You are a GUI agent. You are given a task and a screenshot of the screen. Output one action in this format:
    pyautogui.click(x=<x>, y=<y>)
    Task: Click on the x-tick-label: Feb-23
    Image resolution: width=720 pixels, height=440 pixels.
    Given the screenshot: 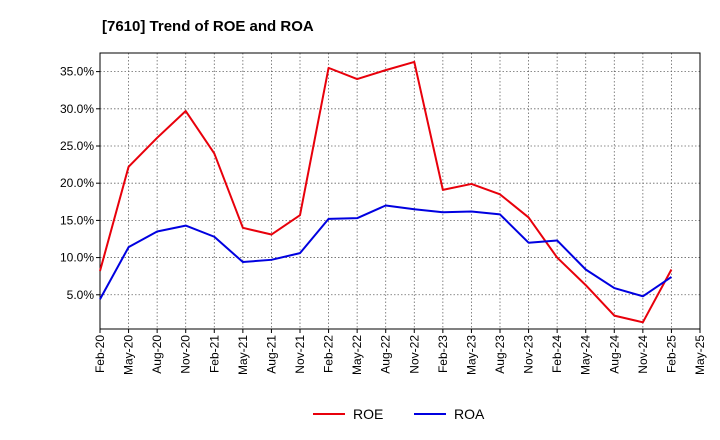 What is the action you would take?
    pyautogui.click(x=443, y=354)
    